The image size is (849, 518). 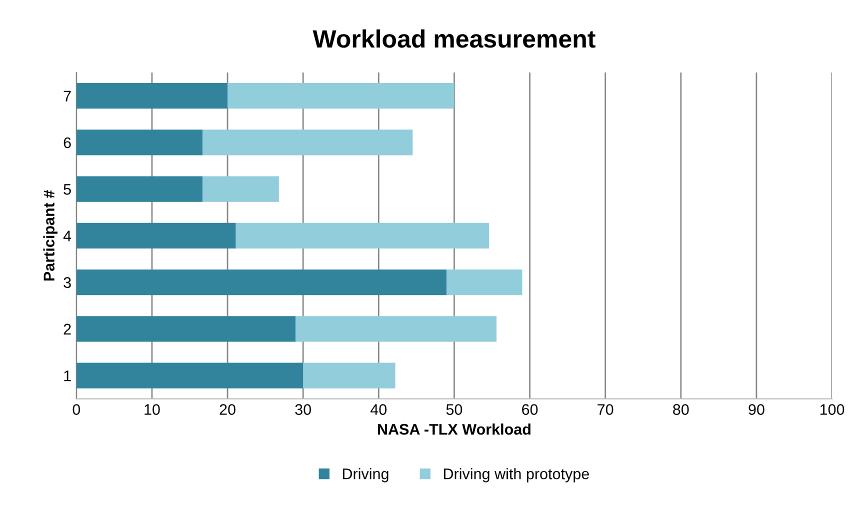 What do you see at coordinates (67, 236) in the screenshot?
I see `y-tick-label: 4` at bounding box center [67, 236].